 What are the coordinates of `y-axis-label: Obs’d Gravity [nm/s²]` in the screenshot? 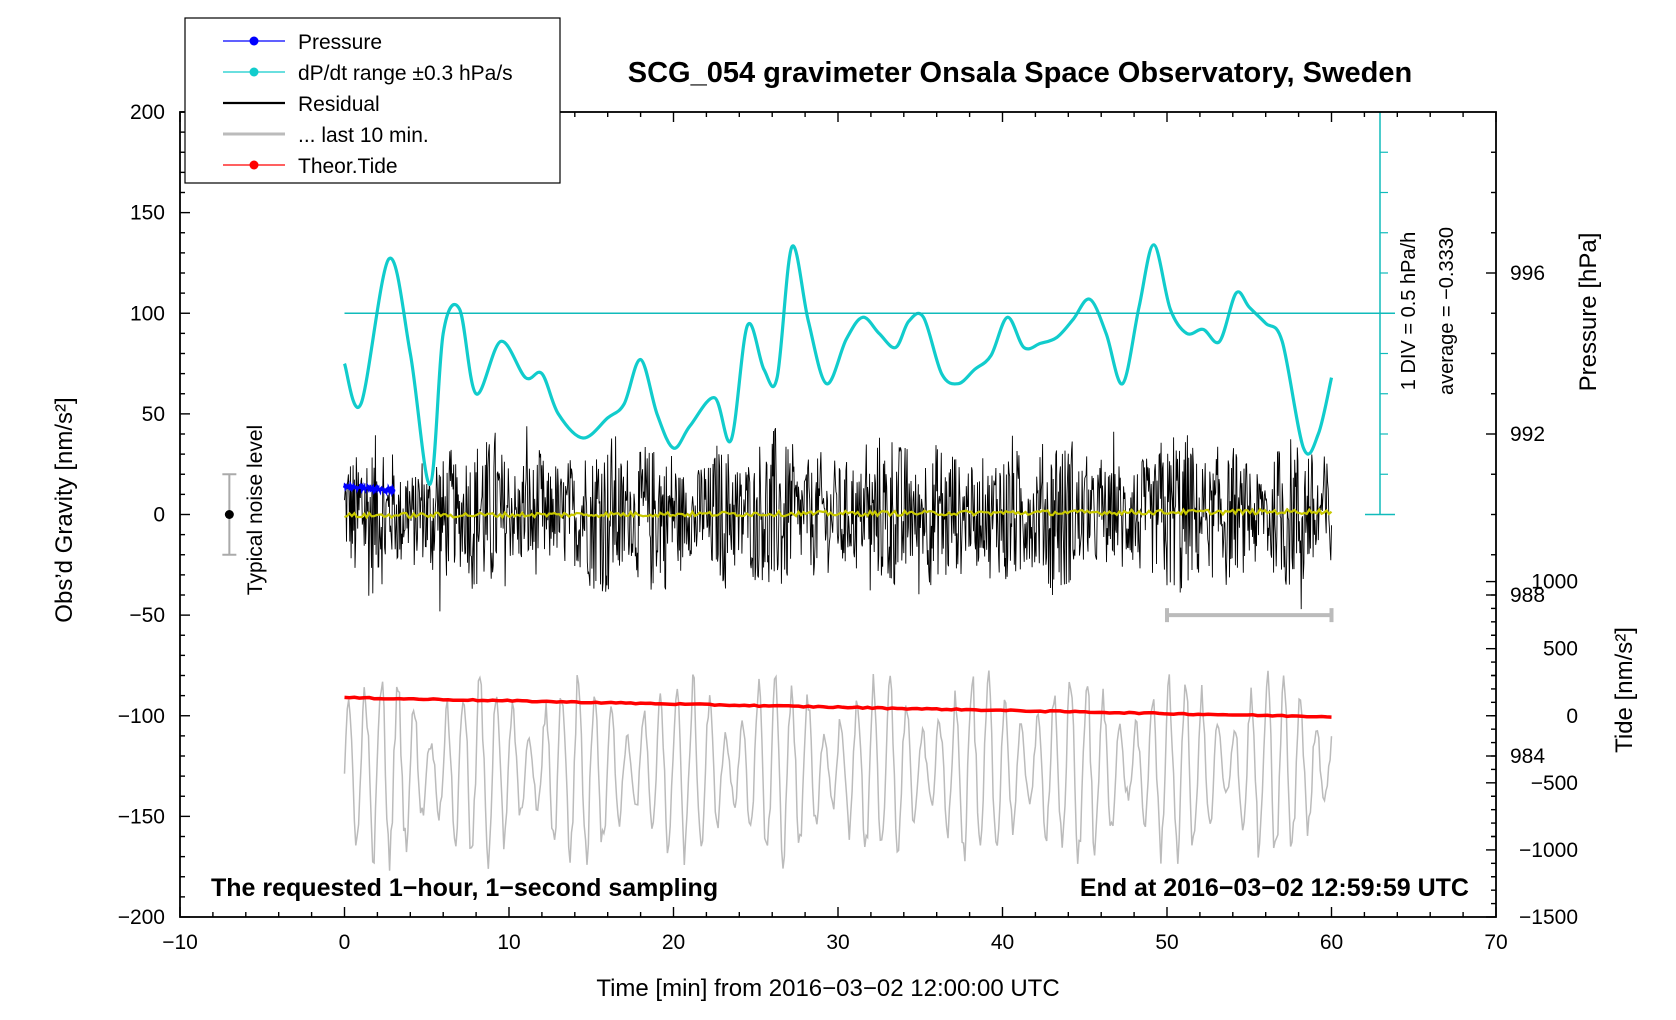 It's located at (64, 509).